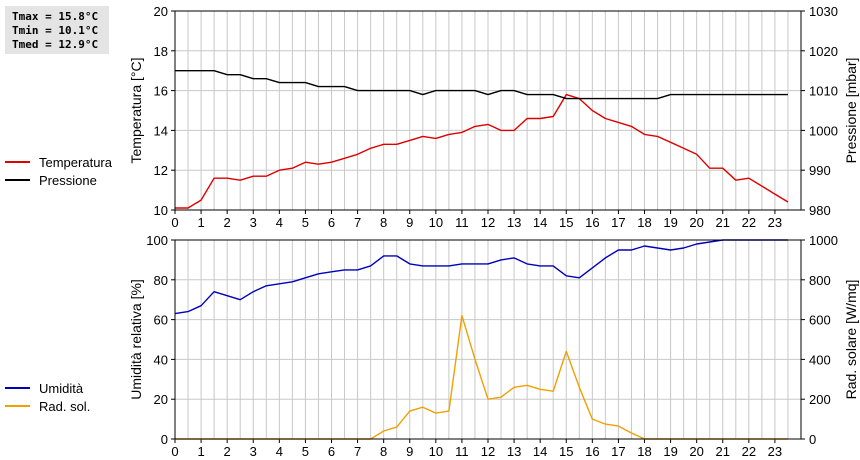 This screenshot has width=860, height=460. What do you see at coordinates (136, 339) in the screenshot?
I see `y-axis-label-left: Umidità relativa [%]` at bounding box center [136, 339].